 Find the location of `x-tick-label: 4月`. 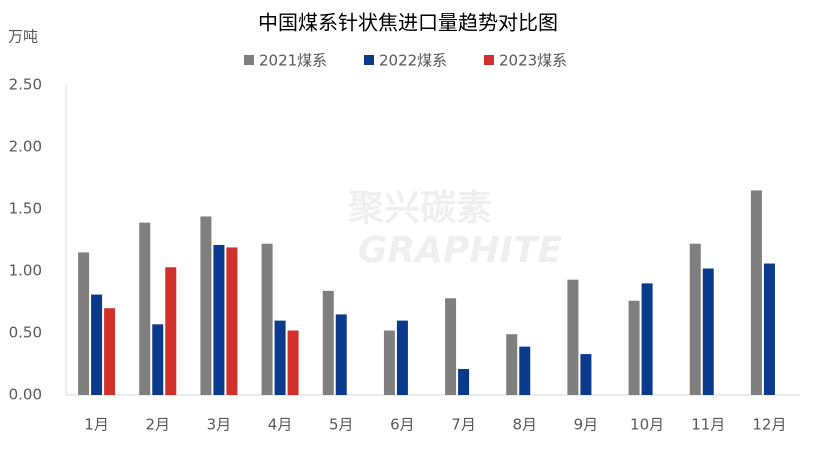

x-tick-label: 4月 is located at coordinates (280, 425).